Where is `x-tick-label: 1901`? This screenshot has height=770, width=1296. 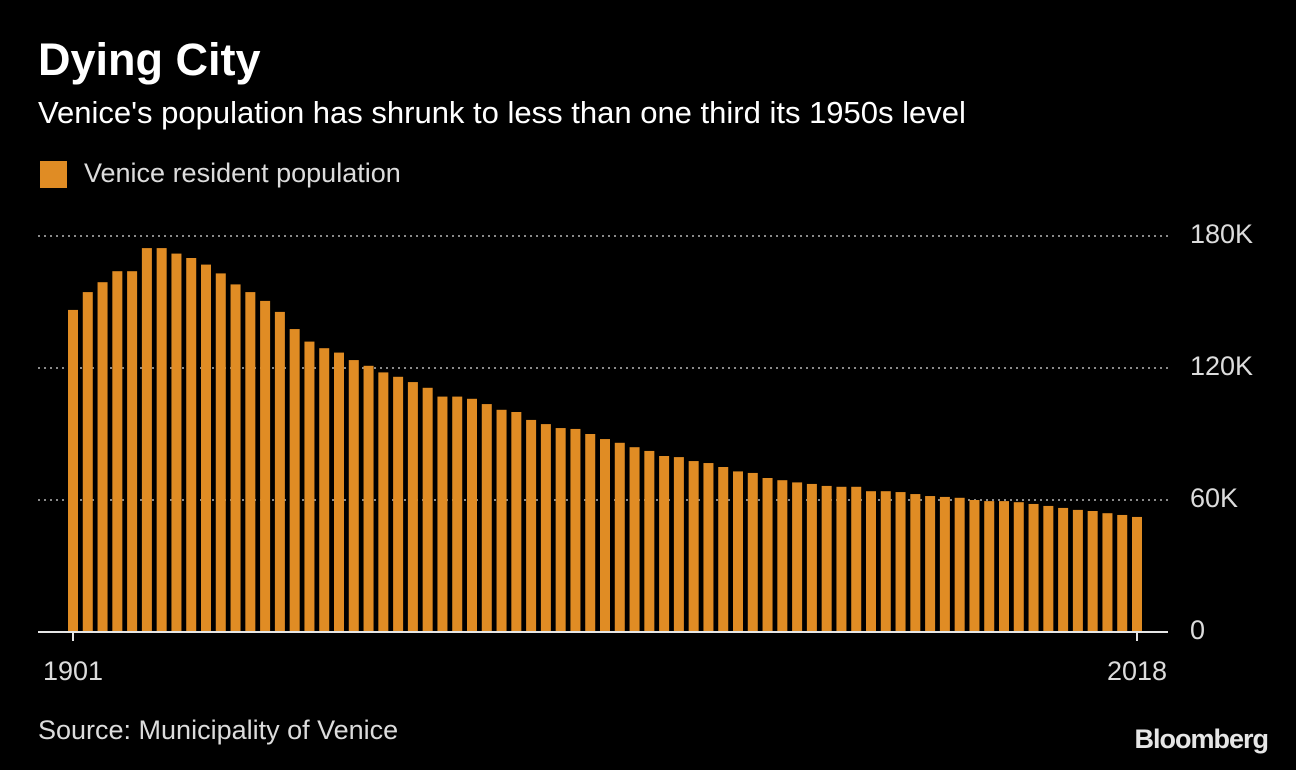 x-tick-label: 1901 is located at coordinates (73, 671).